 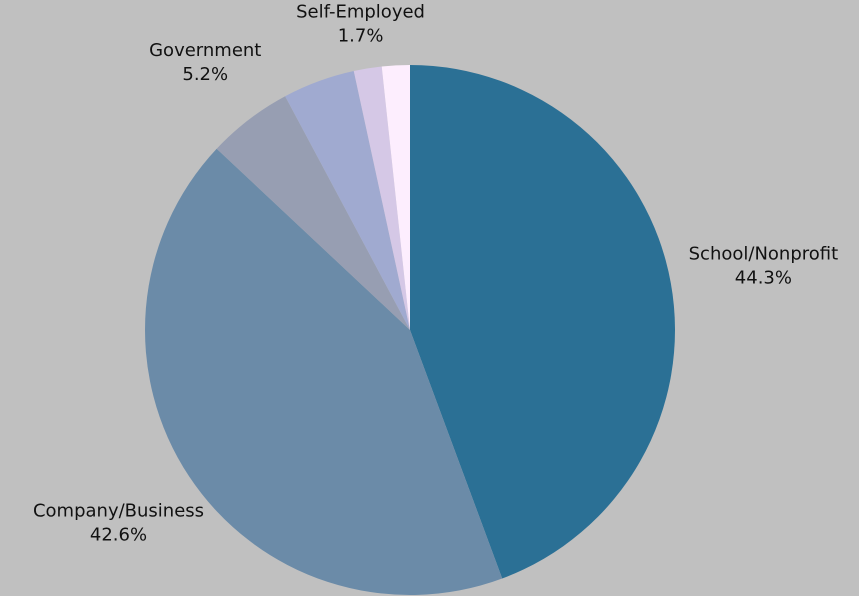 What do you see at coordinates (205, 50) in the screenshot?
I see `slice-label: Government` at bounding box center [205, 50].